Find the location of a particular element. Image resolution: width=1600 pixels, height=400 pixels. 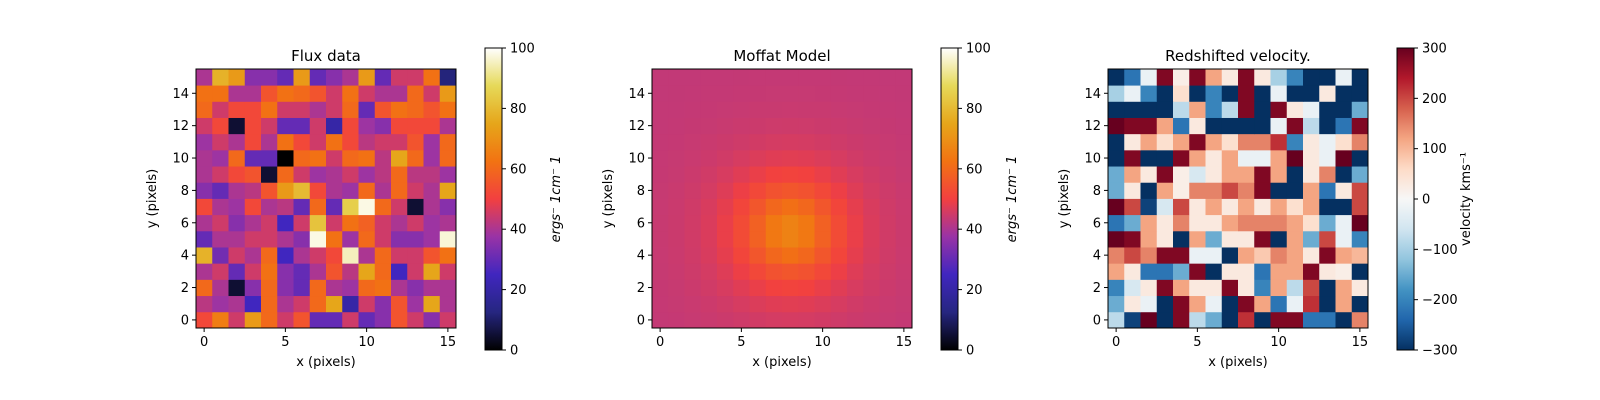

x-tick-label: 15 is located at coordinates (448, 342).